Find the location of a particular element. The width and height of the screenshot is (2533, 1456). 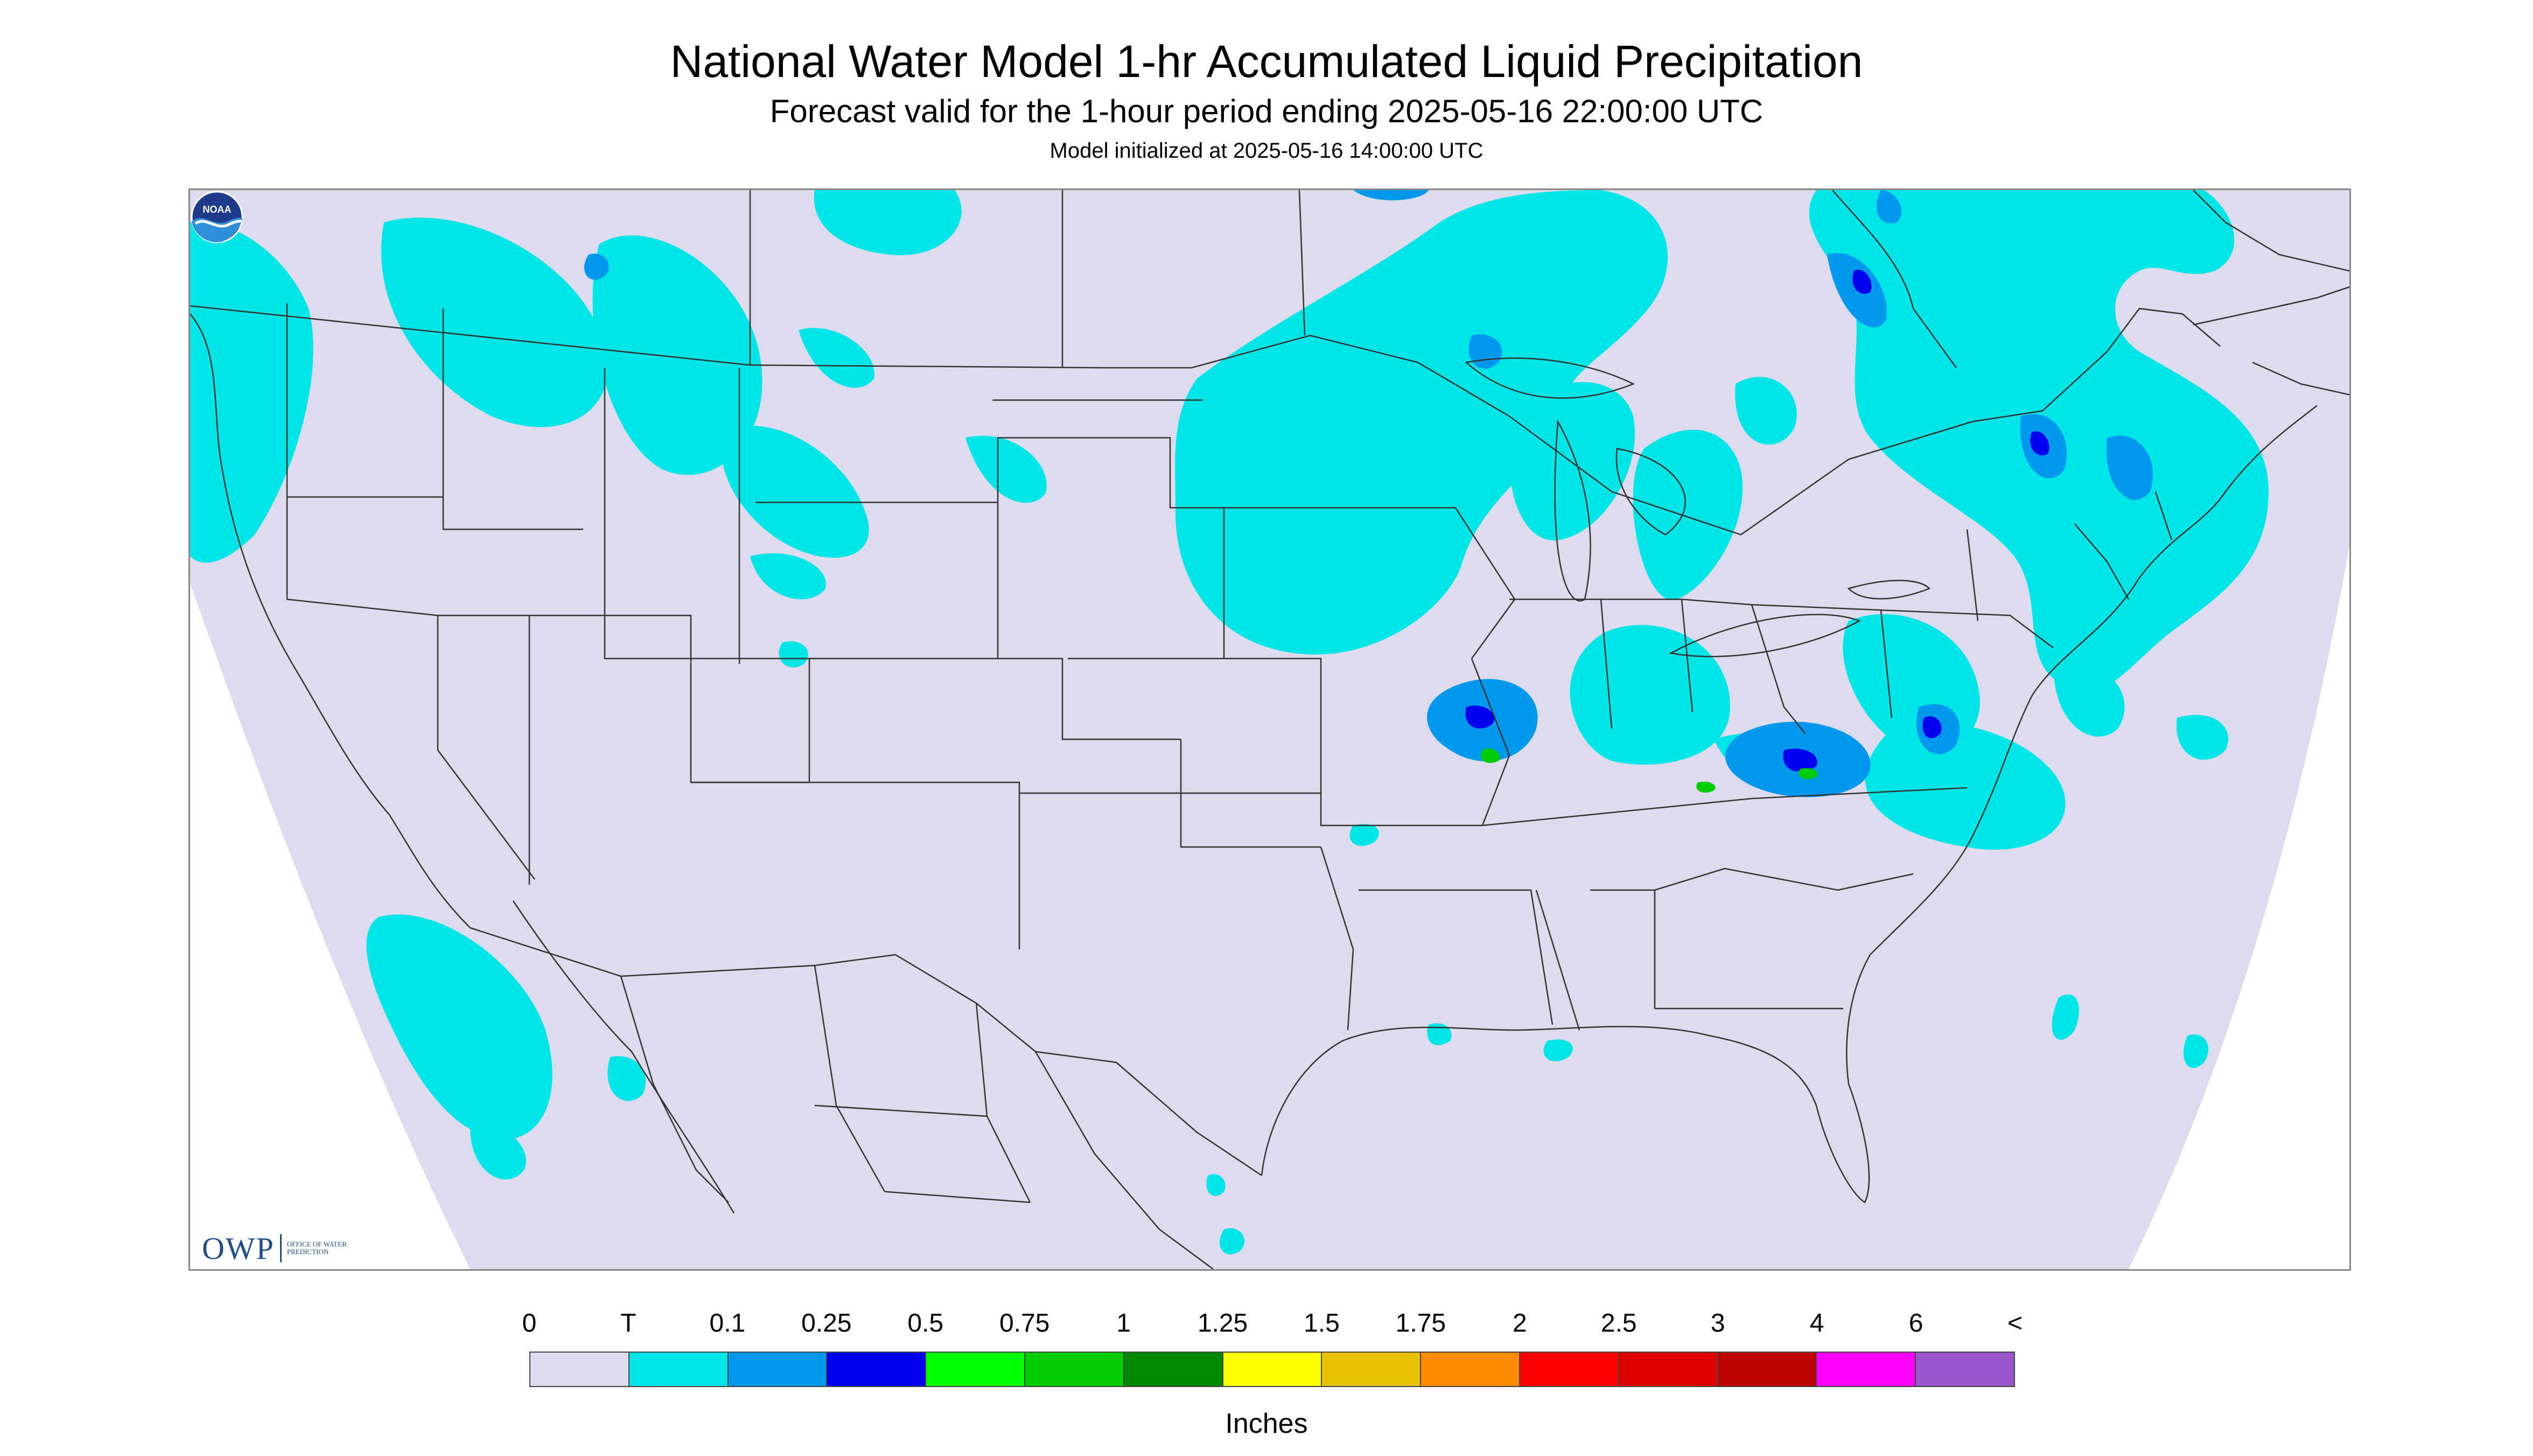

owp-logo-separator is located at coordinates (281, 1248).